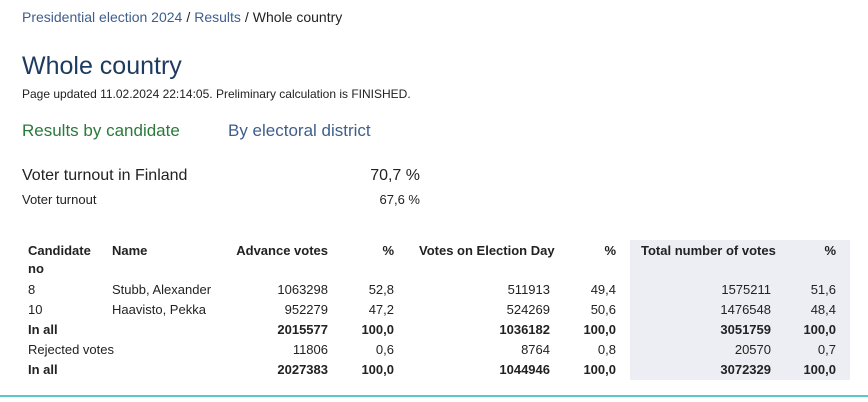 This screenshot has width=868, height=402. Describe the element at coordinates (299, 130) in the screenshot. I see `tab: By electoral district` at that location.